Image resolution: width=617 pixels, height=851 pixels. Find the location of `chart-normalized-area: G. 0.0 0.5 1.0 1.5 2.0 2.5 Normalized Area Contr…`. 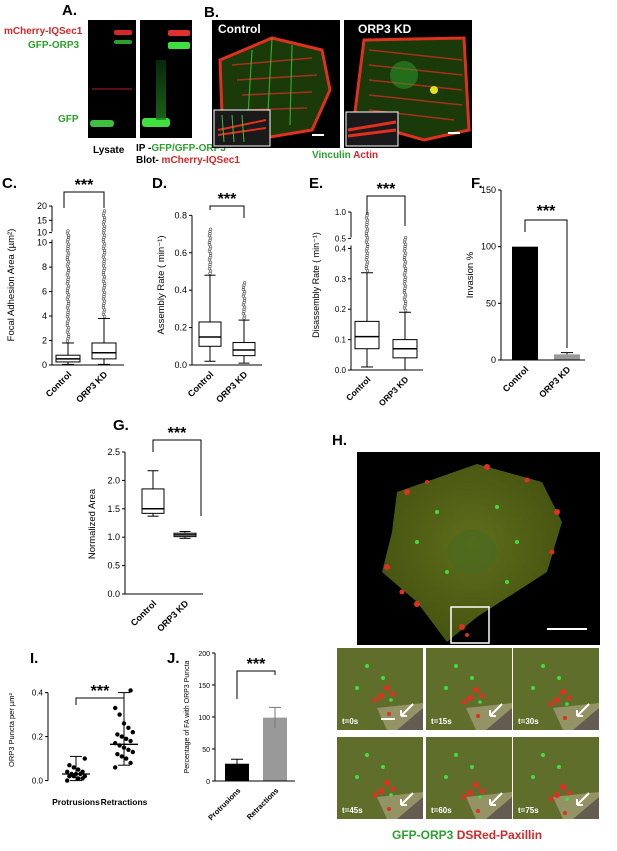

chart-normalized-area: G. 0.0 0.5 1.0 1.5 2.0 2.5 Normalized Area Contr… is located at coordinates (145, 525).